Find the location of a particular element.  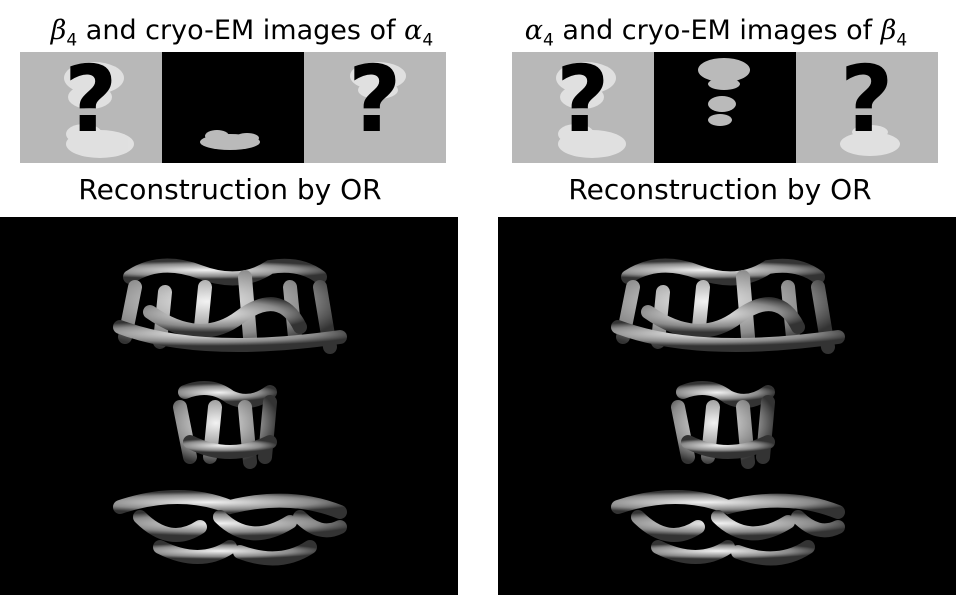

right-panel-1-question-mark: ? is located at coordinates (583, 102).